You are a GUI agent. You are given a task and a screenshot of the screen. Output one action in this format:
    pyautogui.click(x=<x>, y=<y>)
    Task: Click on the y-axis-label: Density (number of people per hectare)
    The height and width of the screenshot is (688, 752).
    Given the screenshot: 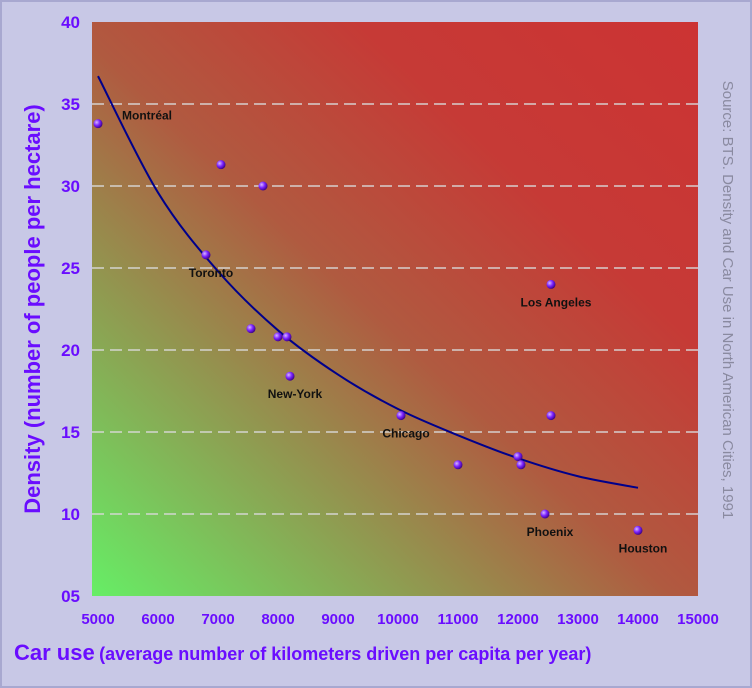 What is the action you would take?
    pyautogui.click(x=32, y=309)
    